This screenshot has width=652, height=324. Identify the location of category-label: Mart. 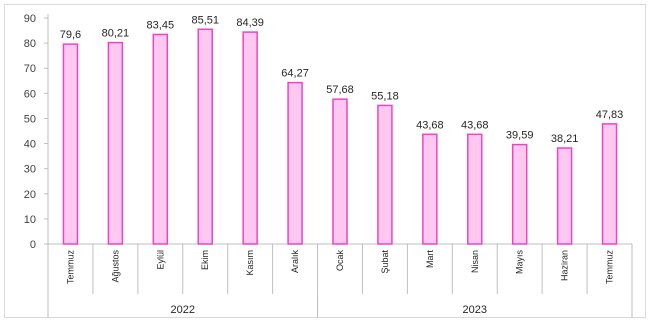
(430, 259).